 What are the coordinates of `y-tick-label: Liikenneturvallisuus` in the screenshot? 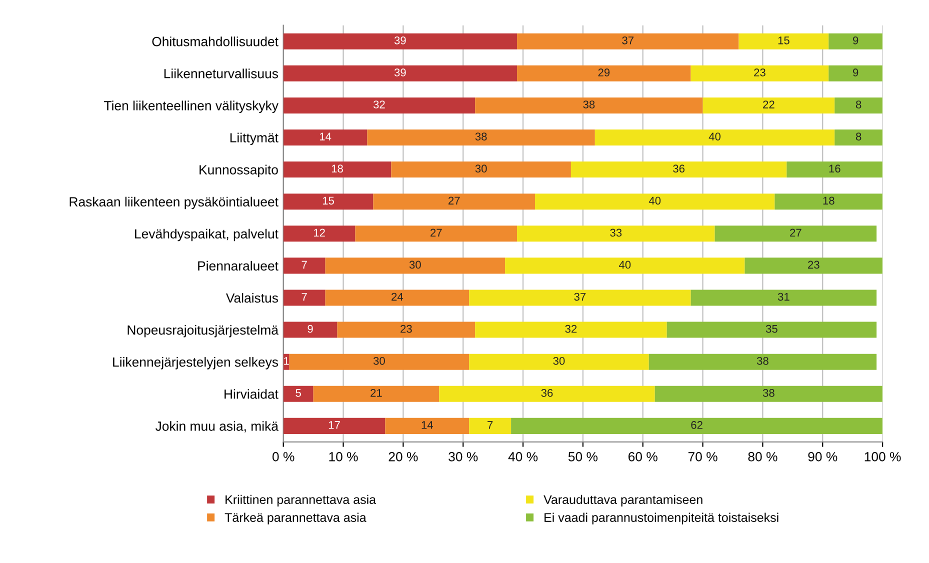 It's located at (221, 73).